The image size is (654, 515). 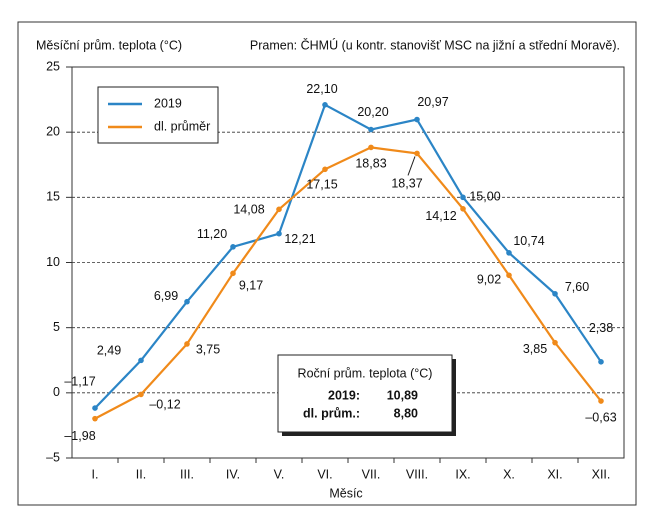 I want to click on value-label: –1,98, so click(x=79, y=436).